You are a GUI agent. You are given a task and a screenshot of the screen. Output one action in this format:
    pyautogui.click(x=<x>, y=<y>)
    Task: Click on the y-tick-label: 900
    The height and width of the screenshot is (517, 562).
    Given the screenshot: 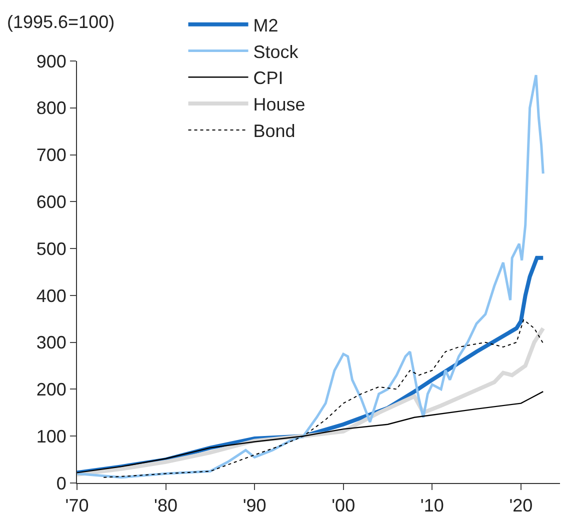 What is the action you would take?
    pyautogui.click(x=51, y=61)
    